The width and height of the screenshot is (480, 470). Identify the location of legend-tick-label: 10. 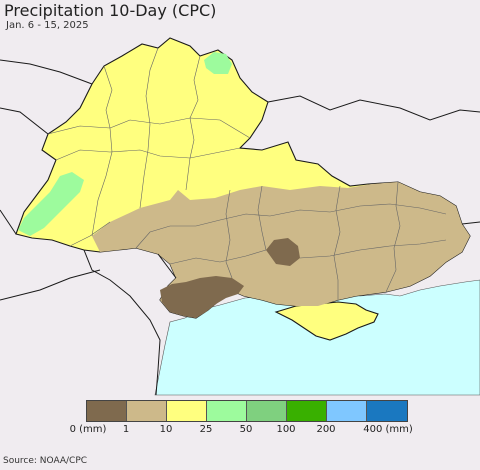
(166, 429).